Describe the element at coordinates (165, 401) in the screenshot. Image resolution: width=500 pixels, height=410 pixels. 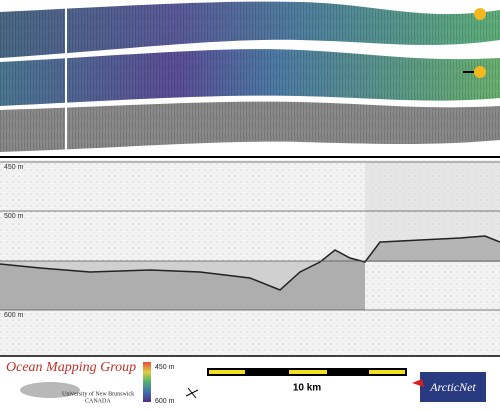
I see `color-scale-label: 600 m` at that location.